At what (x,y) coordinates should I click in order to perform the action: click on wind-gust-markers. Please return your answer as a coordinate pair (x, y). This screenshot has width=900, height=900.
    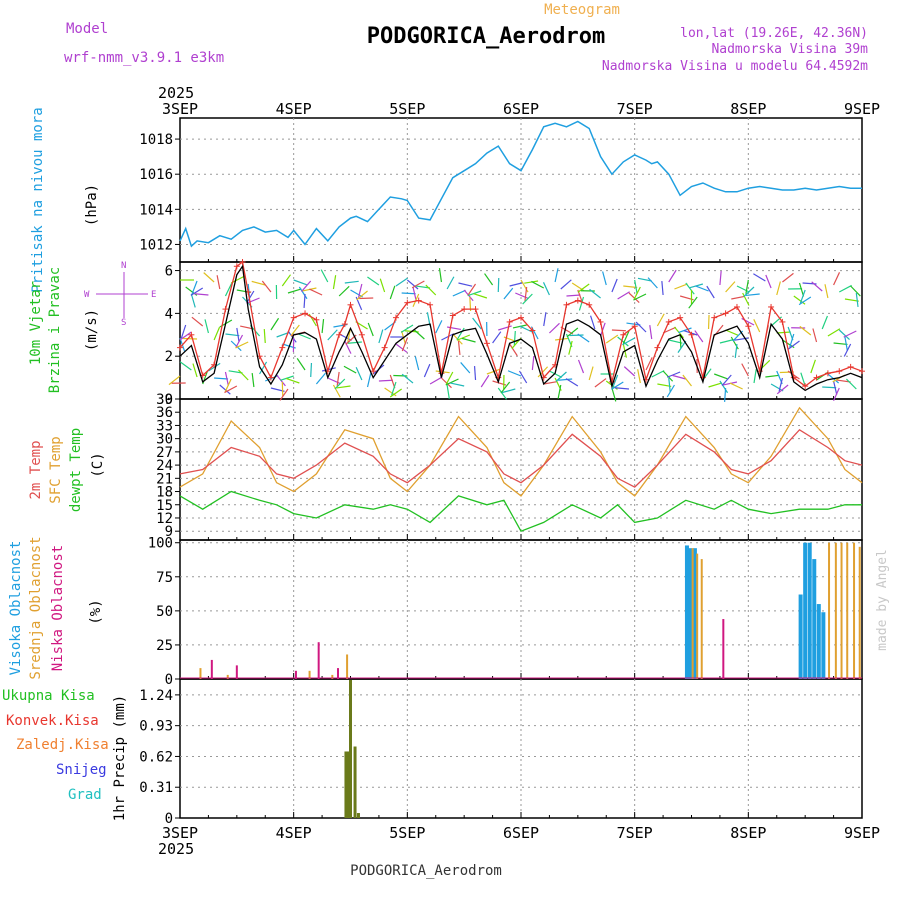
    Looking at the image, I should click on (521, 324).